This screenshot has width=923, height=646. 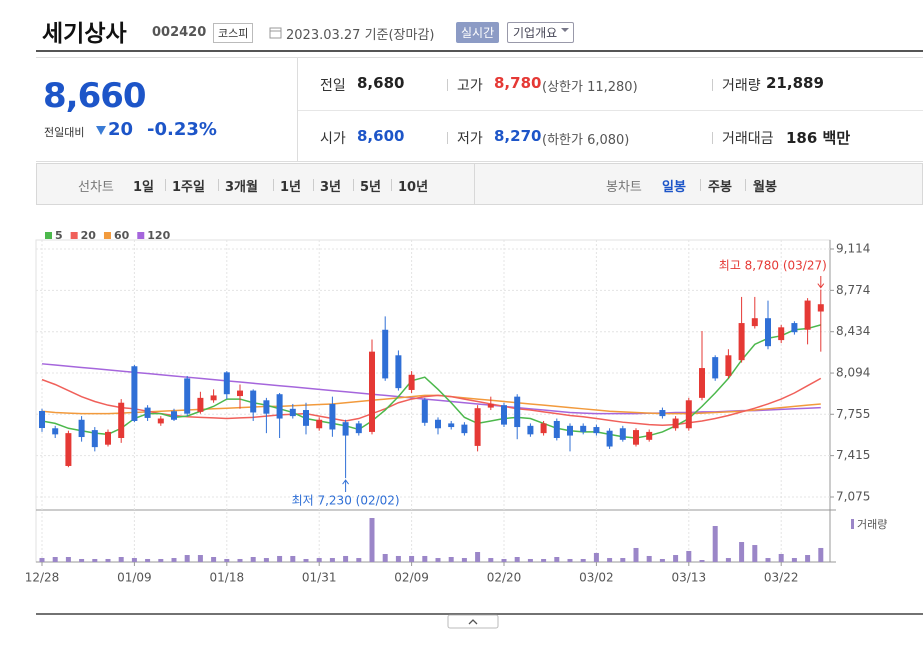 What do you see at coordinates (821, 282) in the screenshot?
I see `high-arrow` at bounding box center [821, 282].